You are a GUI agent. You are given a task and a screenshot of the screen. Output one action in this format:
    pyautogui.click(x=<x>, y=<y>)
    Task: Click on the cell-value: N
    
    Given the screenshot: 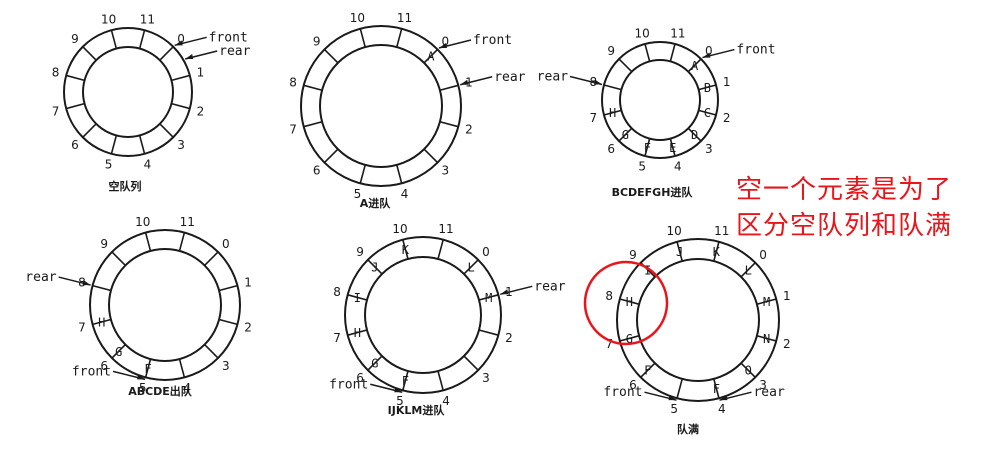 What is the action you would take?
    pyautogui.click(x=766, y=339)
    